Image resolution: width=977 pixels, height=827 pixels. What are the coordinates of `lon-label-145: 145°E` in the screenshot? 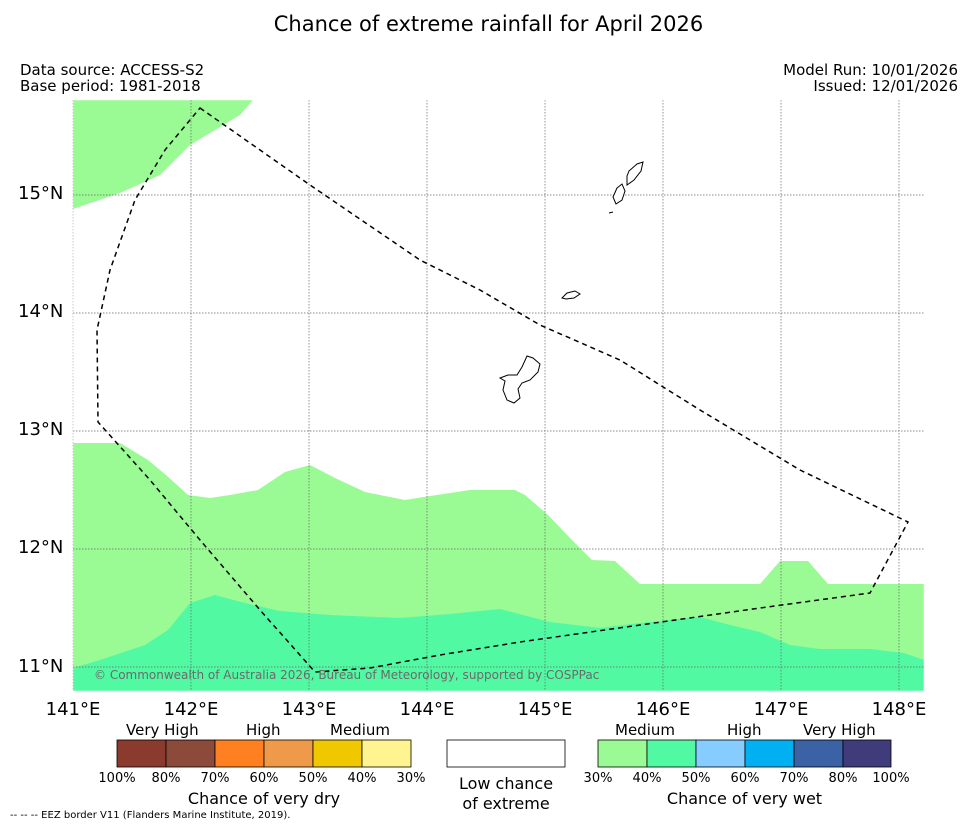 It's located at (545, 709).